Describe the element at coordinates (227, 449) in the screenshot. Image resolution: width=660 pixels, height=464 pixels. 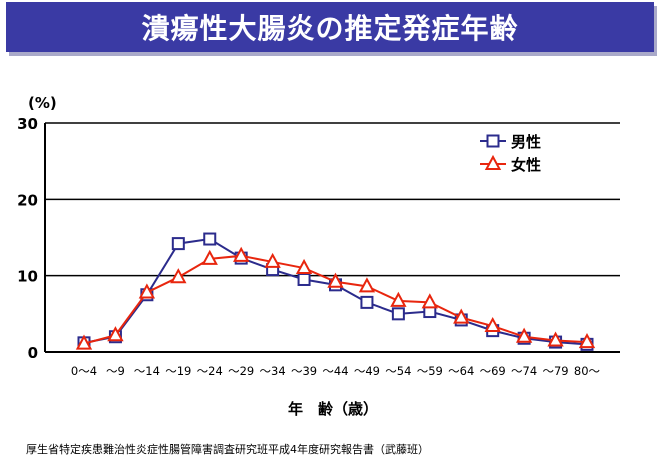
I see `source-note: 厚生省特定疾患難治性炎症性腸管障害調査研究班平成4年度研究報告書（武藤班）` at that location.